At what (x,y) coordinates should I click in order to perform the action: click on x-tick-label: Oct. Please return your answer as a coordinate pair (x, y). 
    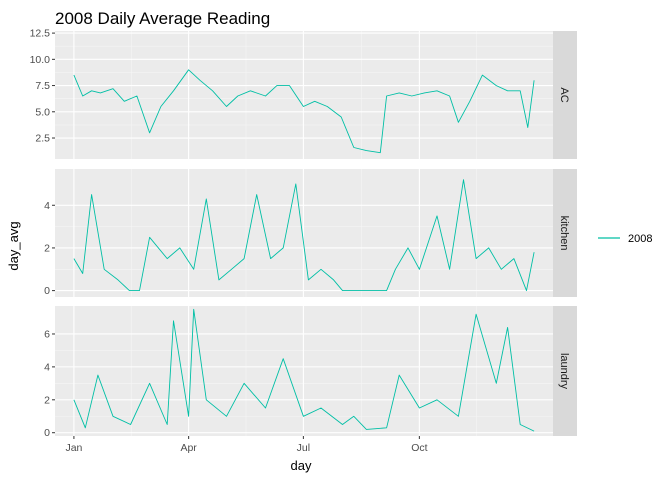
    Looking at the image, I should click on (419, 448).